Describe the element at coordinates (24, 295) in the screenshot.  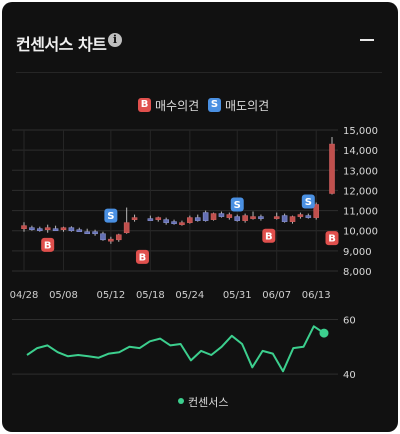
I see `price-xtick-label: 04/28` at that location.